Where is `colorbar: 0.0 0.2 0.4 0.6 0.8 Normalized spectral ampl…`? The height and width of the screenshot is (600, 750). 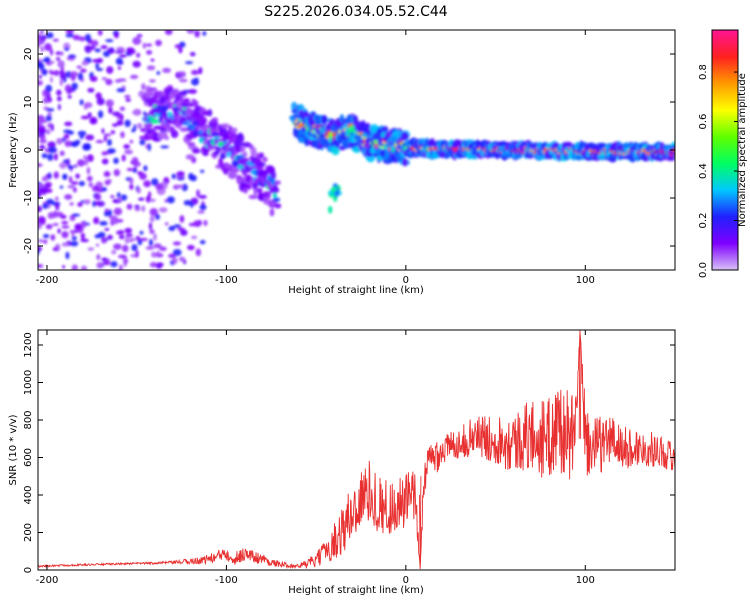 colorbar: 0.0 0.2 0.4 0.6 0.8 Normalized spectral ampl… is located at coordinates (723, 153).